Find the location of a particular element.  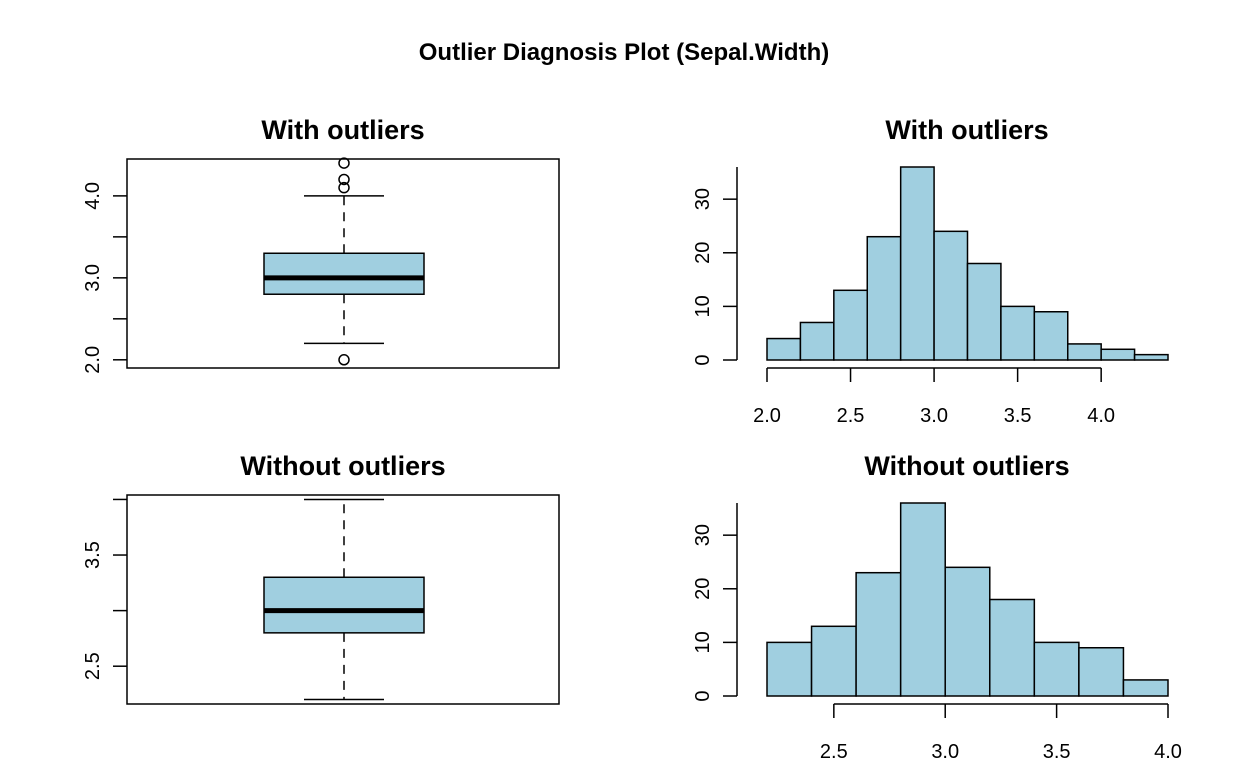

y-tick-label: 2.0 is located at coordinates (93, 360).